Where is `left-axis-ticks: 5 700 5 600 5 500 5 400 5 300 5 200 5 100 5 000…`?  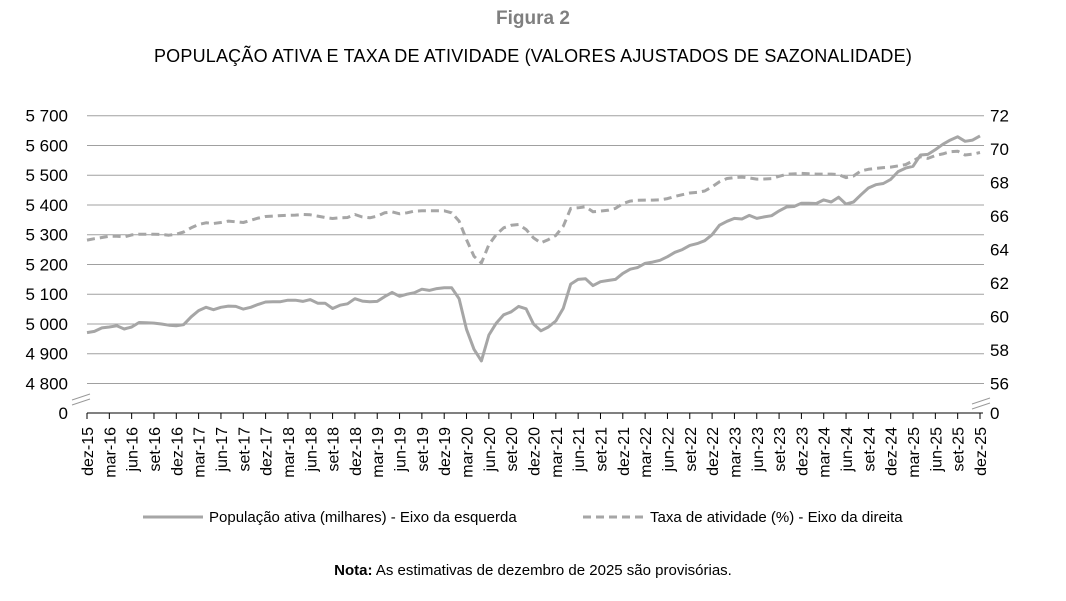
left-axis-ticks: 5 700 5 600 5 500 5 400 5 300 5 200 5 100 5 000… is located at coordinates (46, 265).